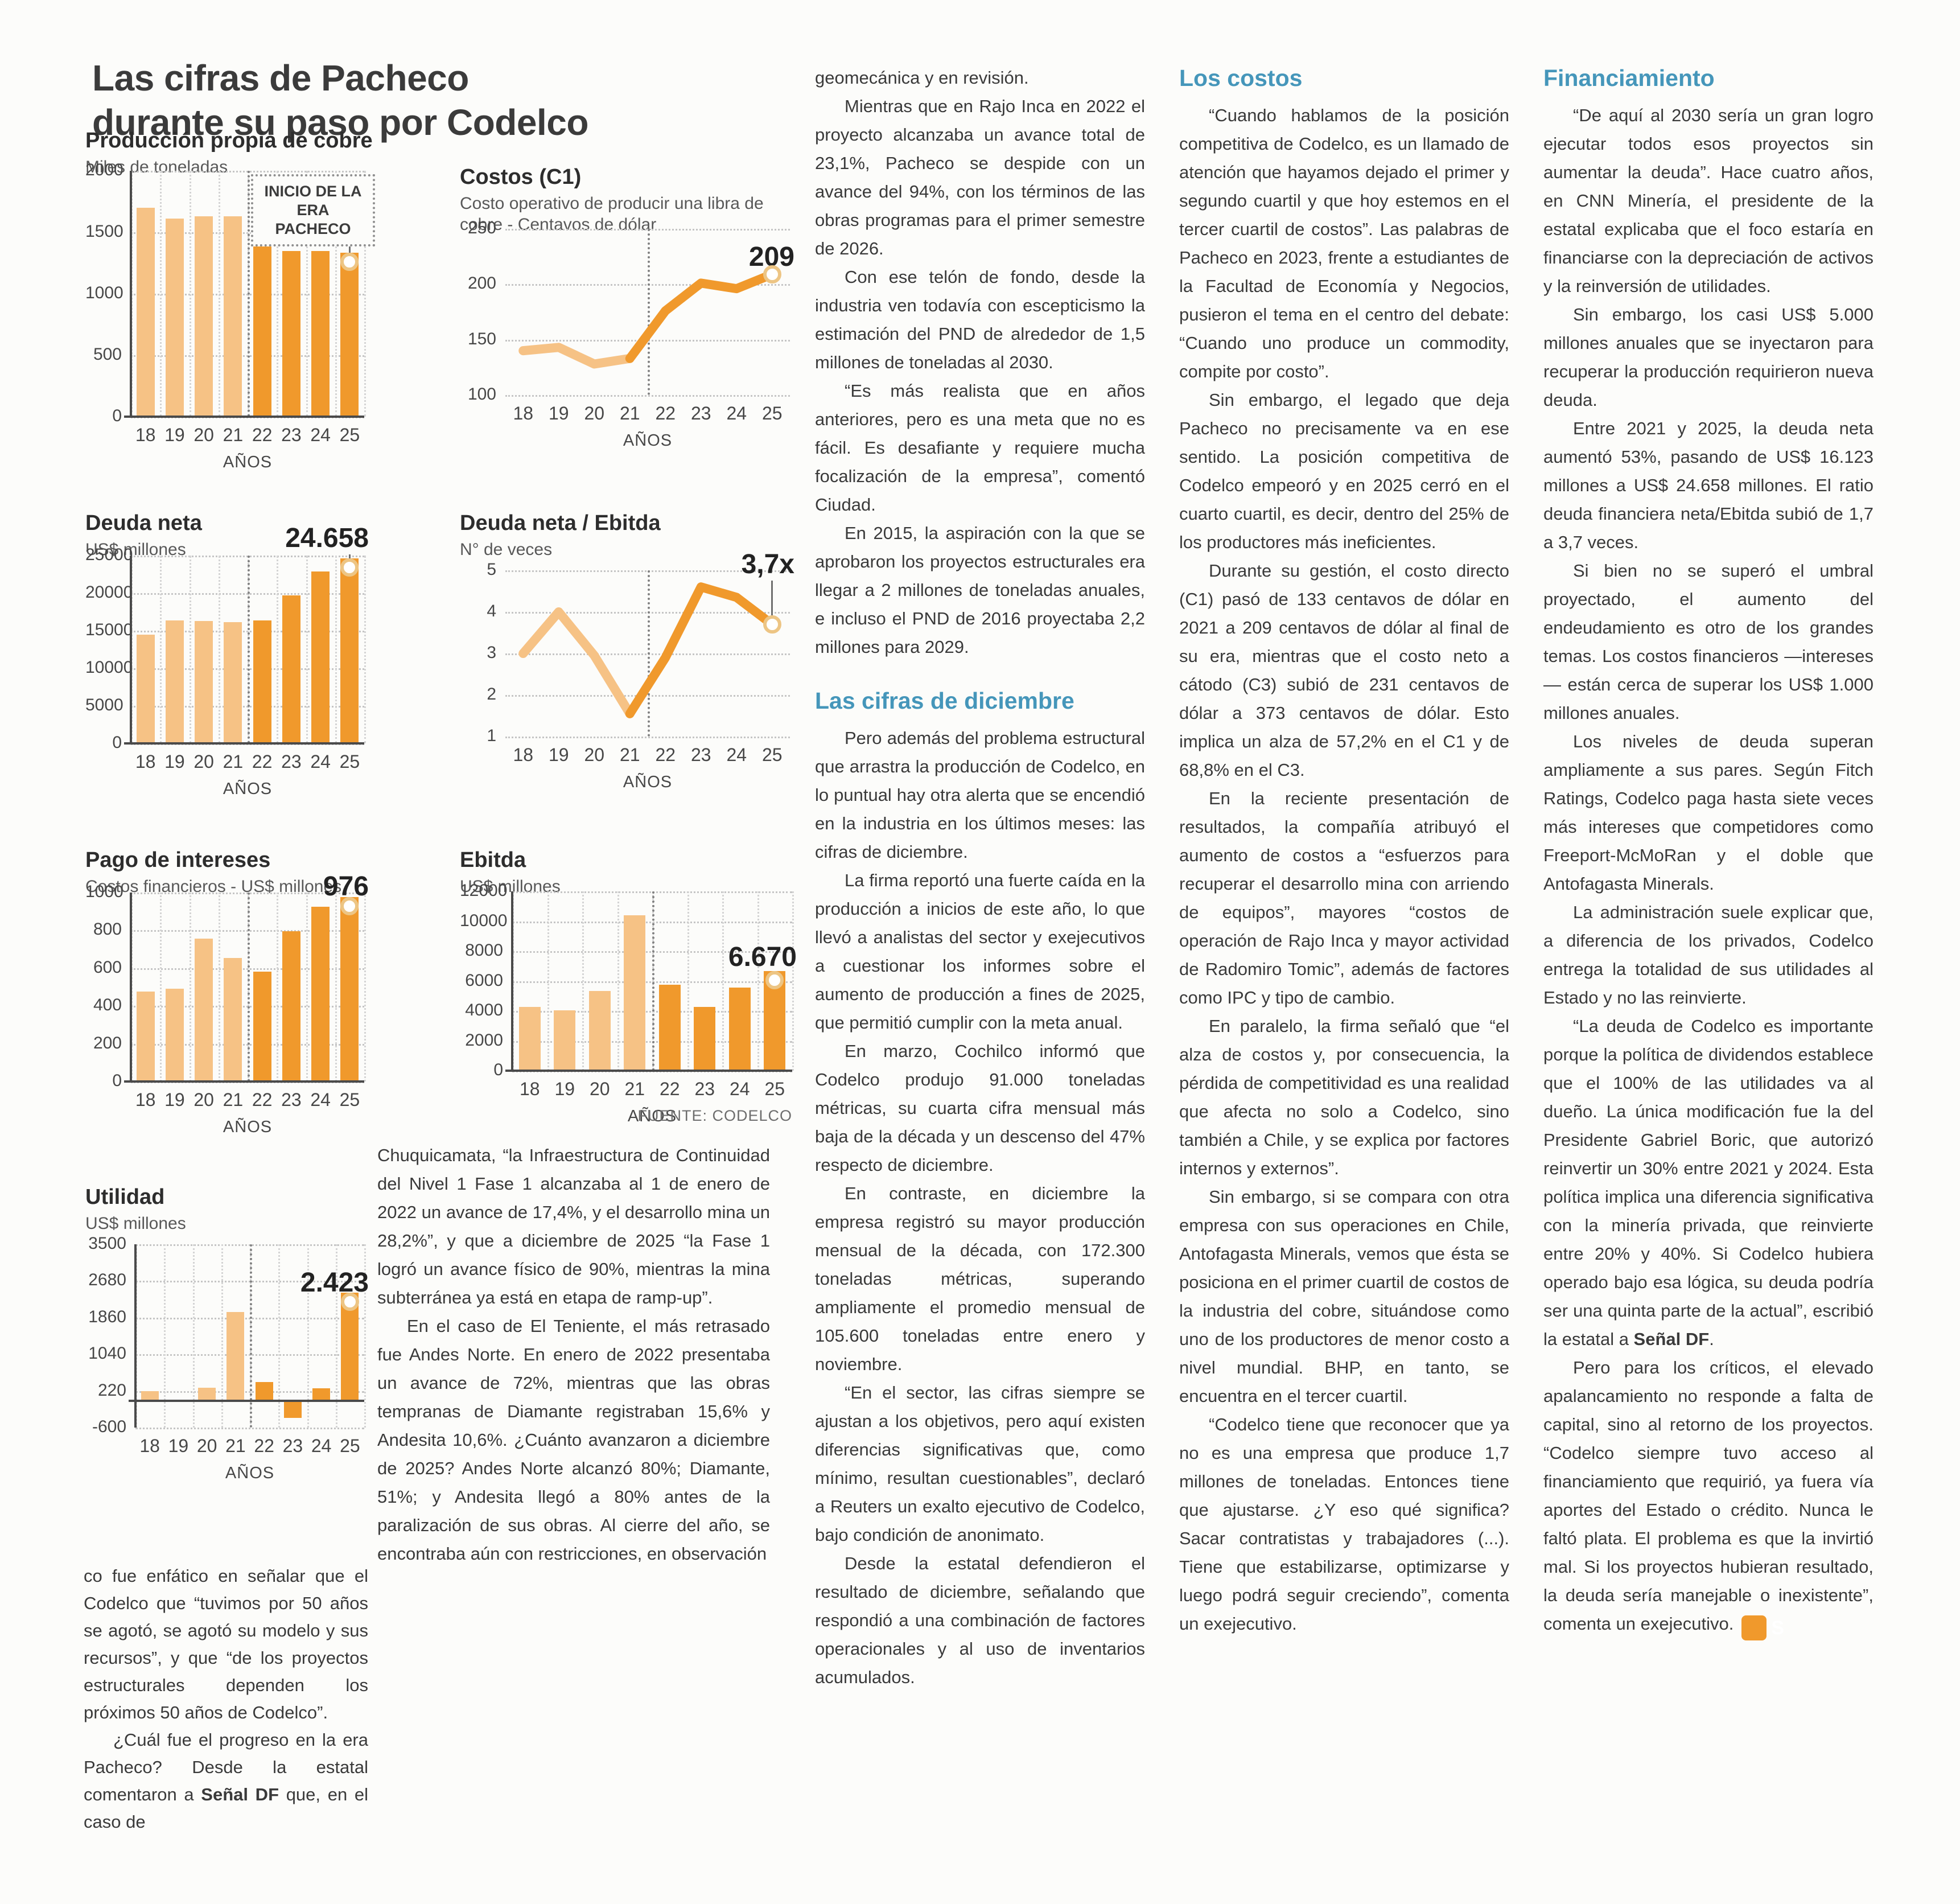 This screenshot has width=1960, height=1904. Describe the element at coordinates (629, 755) in the screenshot. I see `x-tick-label: 21` at that location.